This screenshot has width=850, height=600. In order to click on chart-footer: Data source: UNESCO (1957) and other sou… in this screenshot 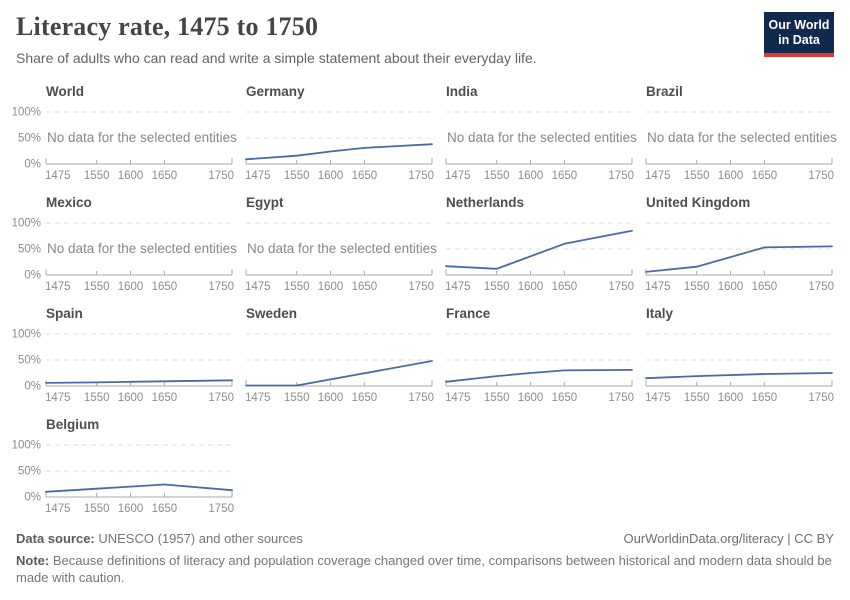, I will do `click(425, 558)`.